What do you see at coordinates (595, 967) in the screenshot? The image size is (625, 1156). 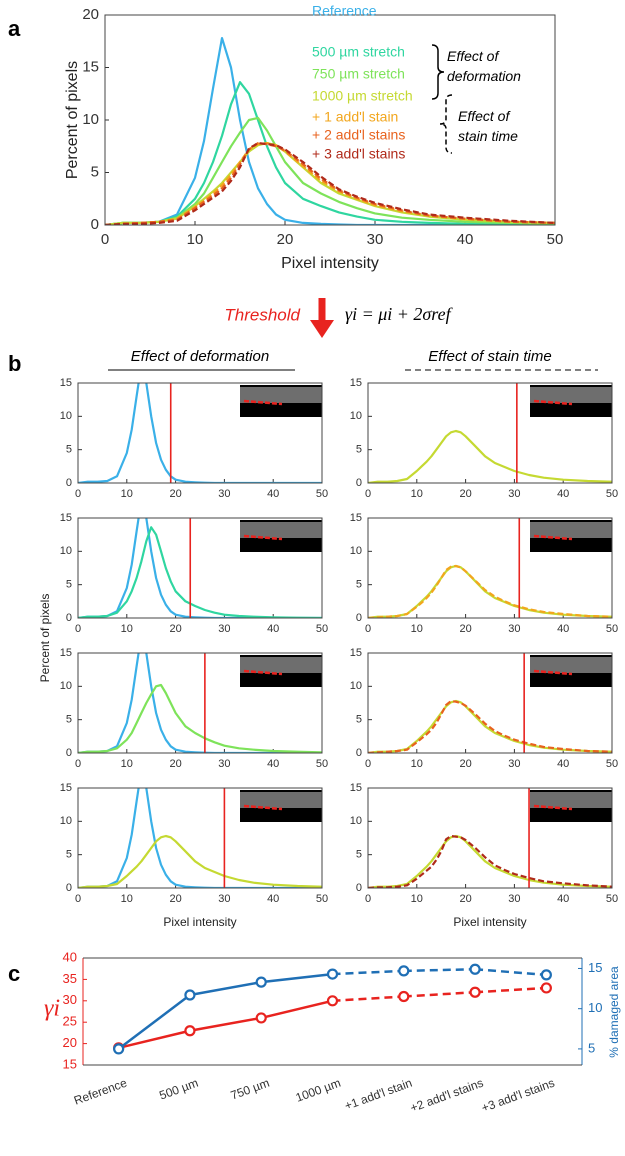 I see `y2-tick-label: 15` at bounding box center [595, 967].